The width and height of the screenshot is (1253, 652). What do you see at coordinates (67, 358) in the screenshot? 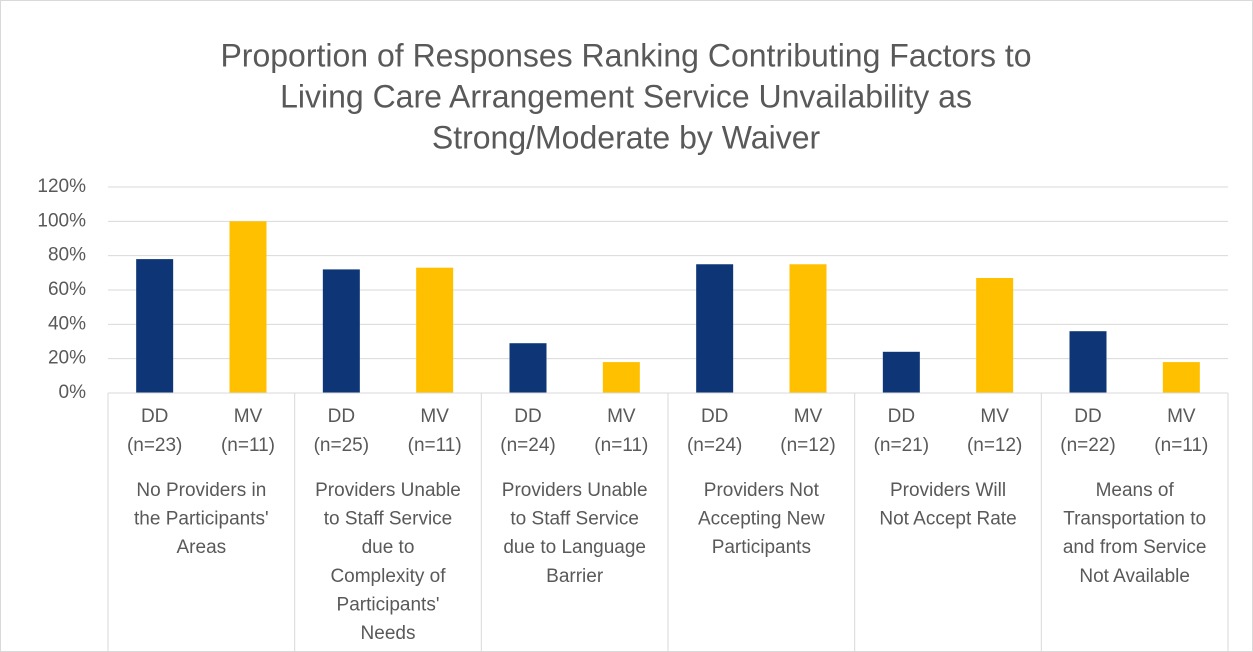
I see `y-tick-label: 20%` at bounding box center [67, 358].